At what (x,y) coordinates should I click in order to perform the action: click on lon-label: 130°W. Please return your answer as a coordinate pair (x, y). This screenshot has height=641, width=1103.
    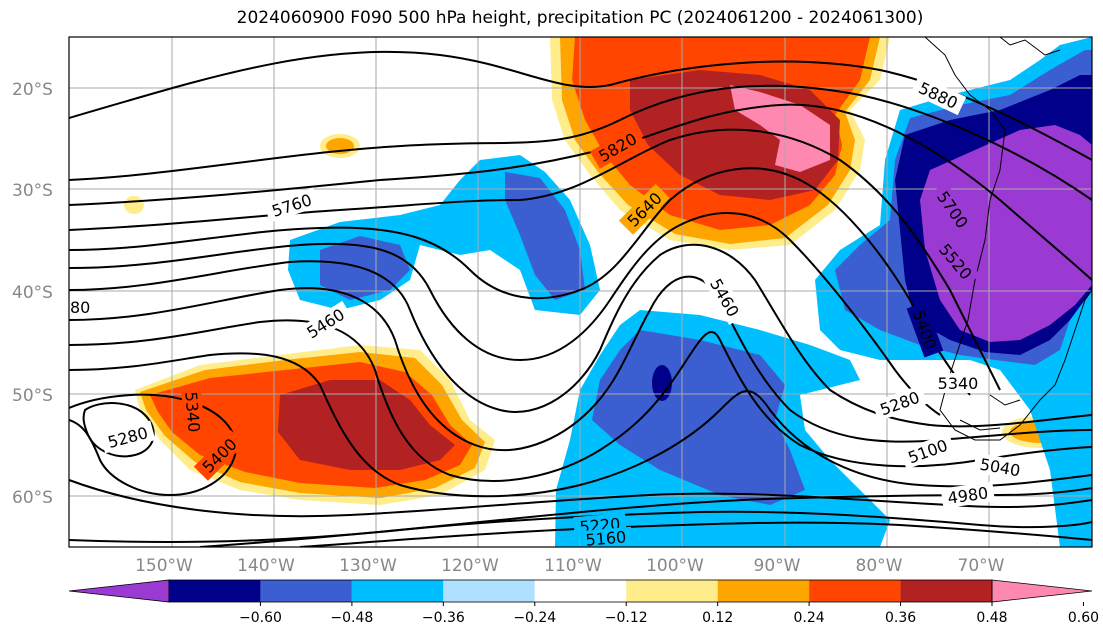
    Looking at the image, I should click on (368, 566).